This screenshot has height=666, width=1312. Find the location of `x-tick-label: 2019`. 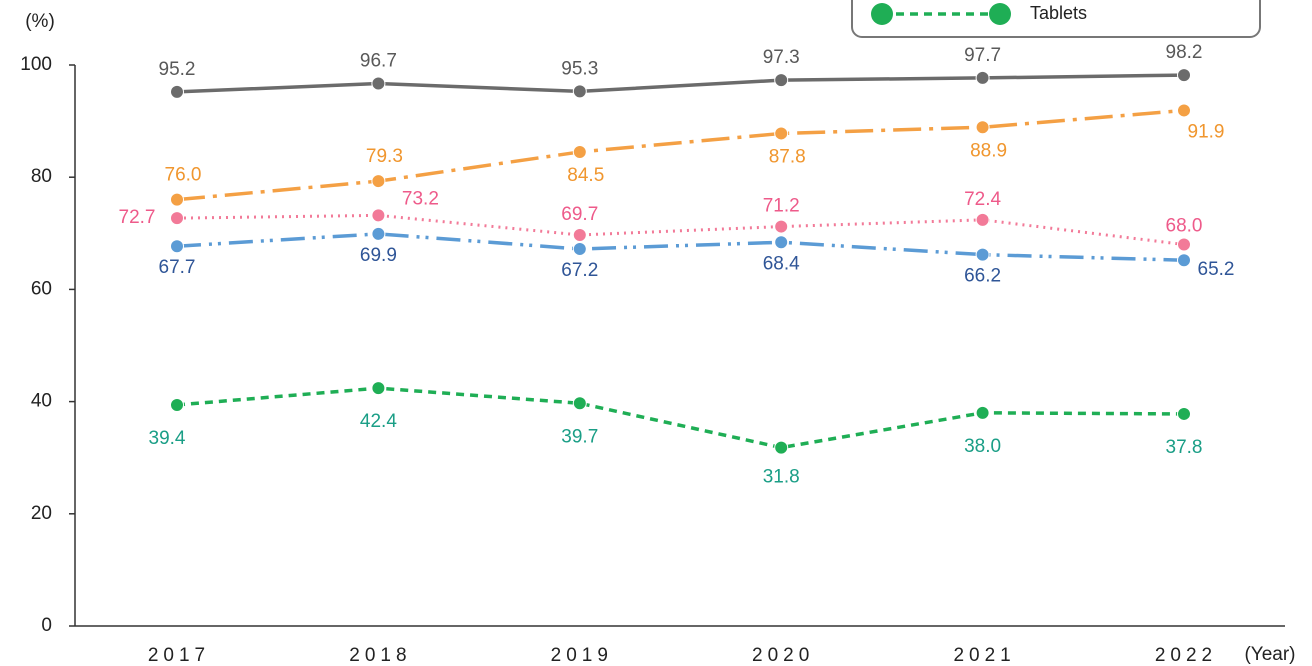

x-tick-label: 2019 is located at coordinates (582, 655).